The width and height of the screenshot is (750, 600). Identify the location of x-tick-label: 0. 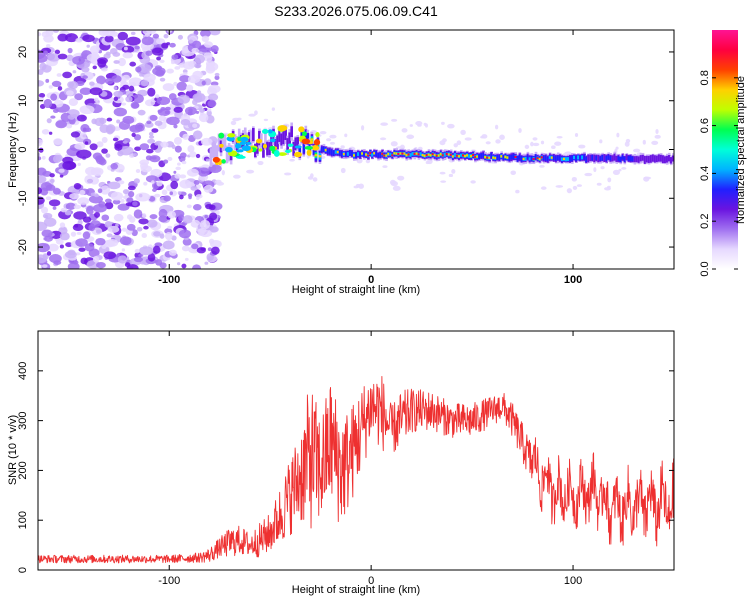
(371, 581).